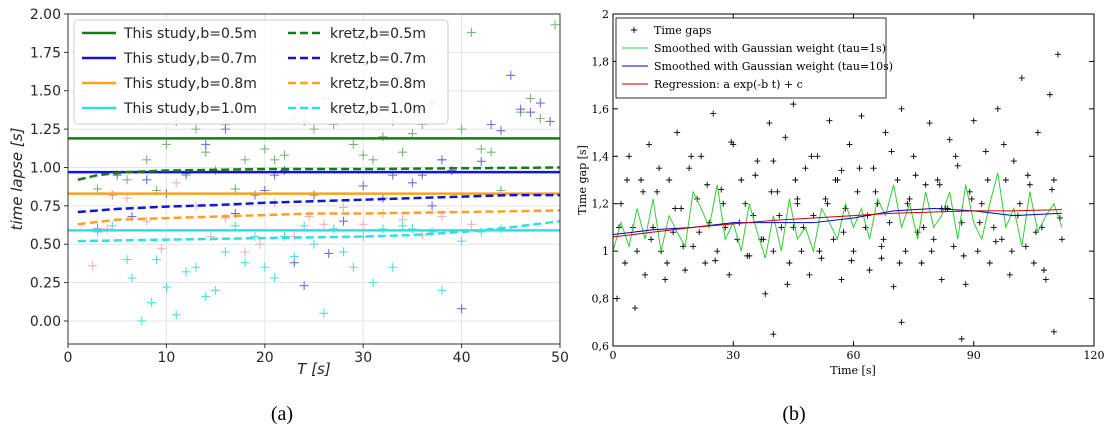 This screenshot has width=1109, height=439. What do you see at coordinates (683, 30) in the screenshot?
I see `legend-label: Time gaps` at bounding box center [683, 30].